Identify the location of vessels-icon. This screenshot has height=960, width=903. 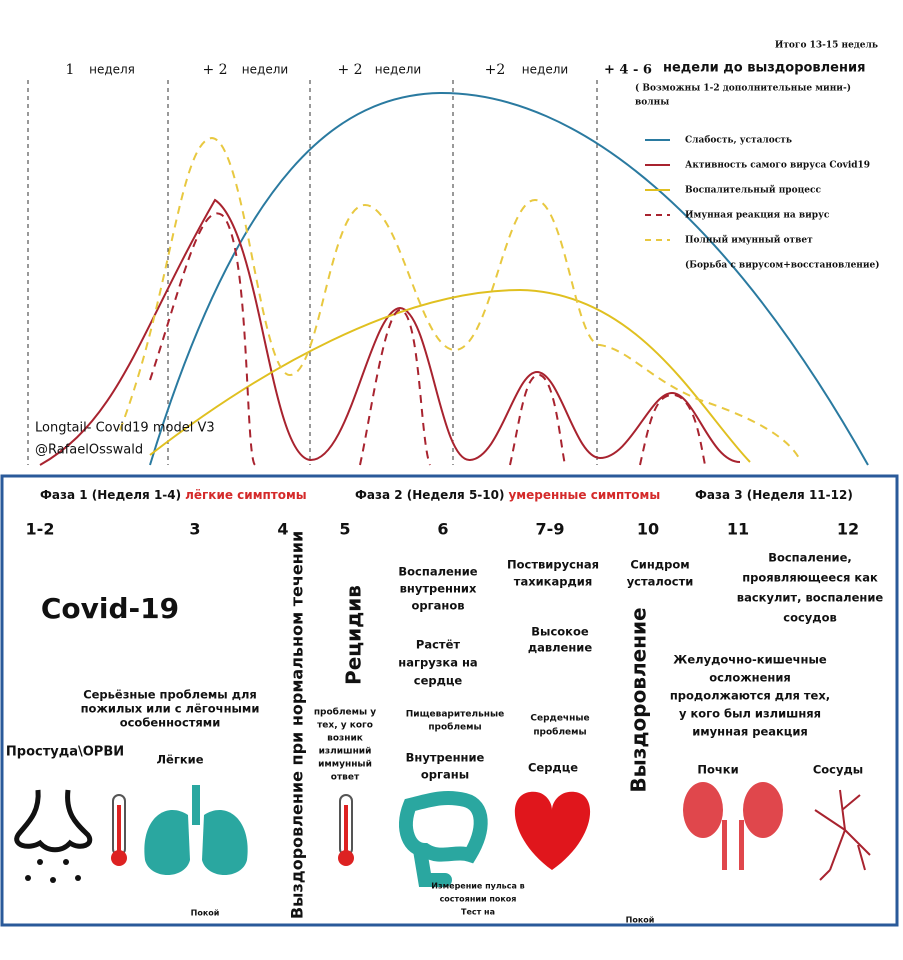
(842, 835).